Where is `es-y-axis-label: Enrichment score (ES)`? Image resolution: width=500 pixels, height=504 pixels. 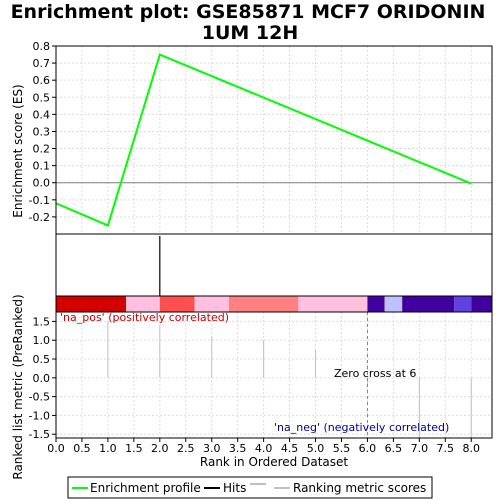
es-y-axis-label: Enrichment score (ES) is located at coordinates (18, 150).